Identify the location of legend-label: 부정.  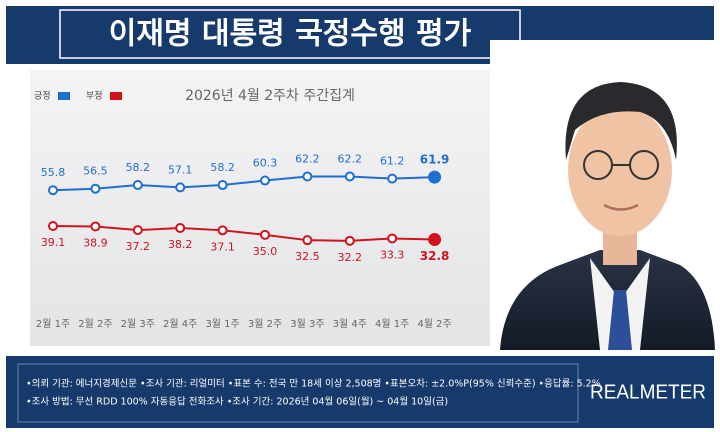
(94, 96).